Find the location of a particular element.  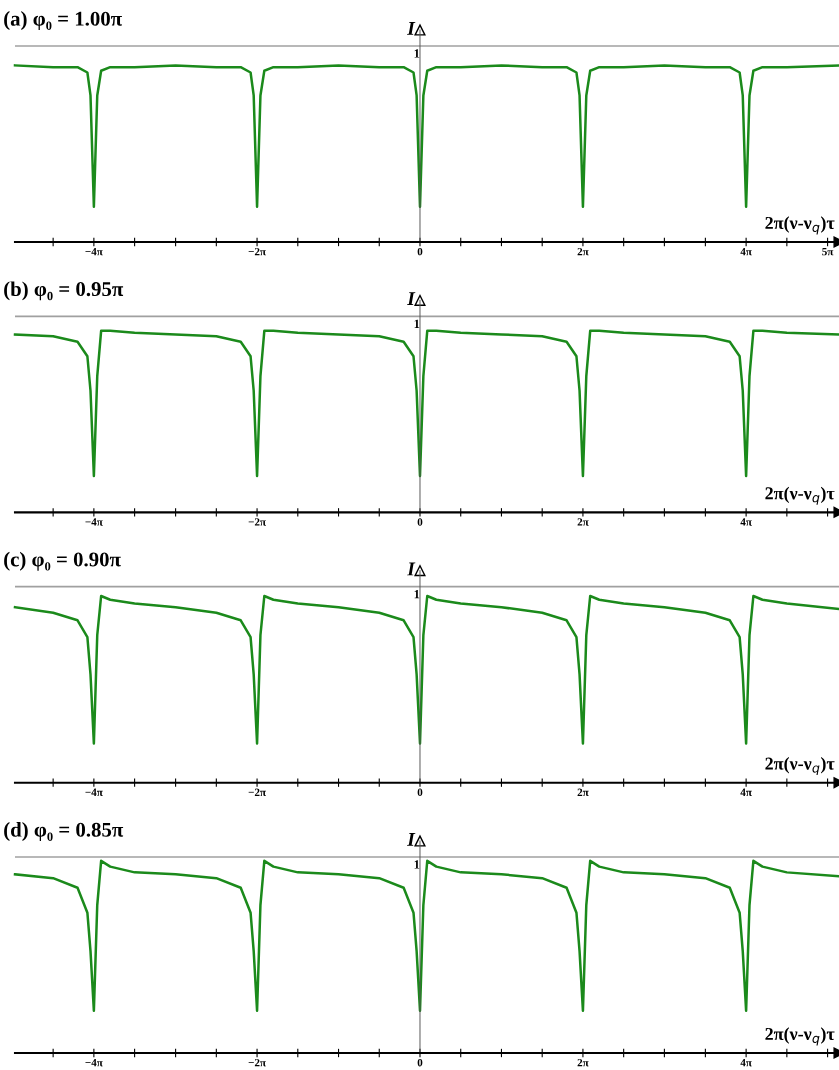

x-tick-label: 5π is located at coordinates (828, 251).